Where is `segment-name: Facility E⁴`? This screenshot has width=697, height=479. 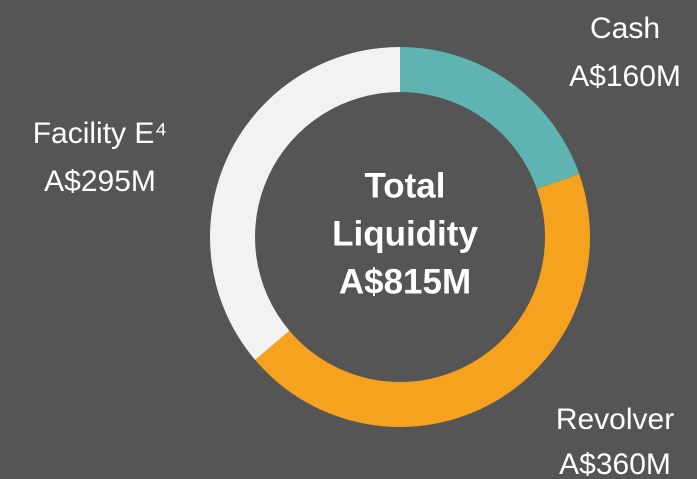 segment-name: Facility E⁴ is located at coordinates (100, 133).